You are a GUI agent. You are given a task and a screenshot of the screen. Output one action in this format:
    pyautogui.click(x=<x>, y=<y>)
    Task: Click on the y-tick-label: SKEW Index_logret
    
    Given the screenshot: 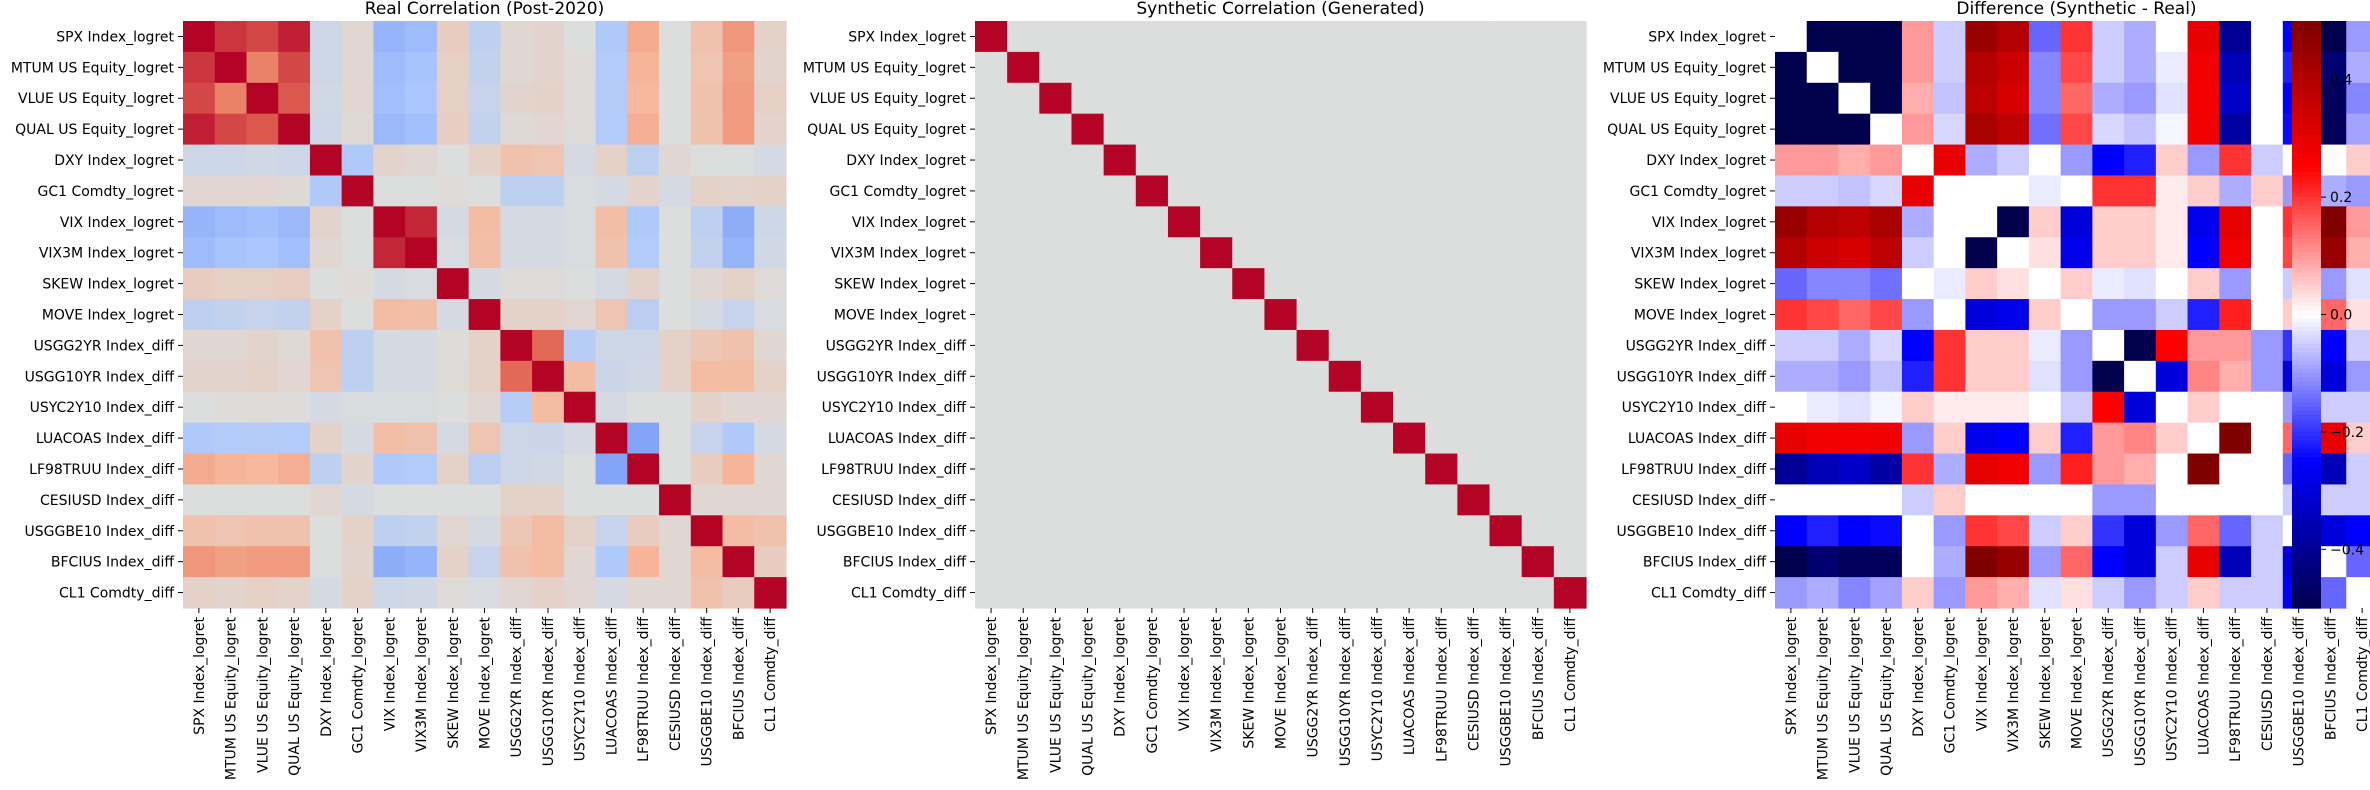 What is the action you would take?
    pyautogui.click(x=900, y=285)
    